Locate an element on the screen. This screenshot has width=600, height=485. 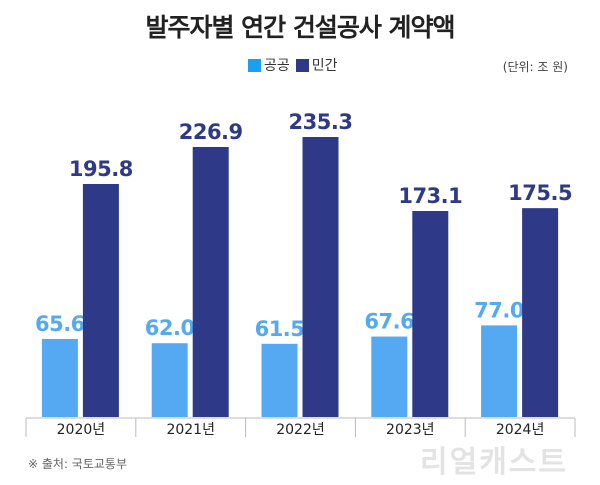
data-label: 235.3 is located at coordinates (321, 122).